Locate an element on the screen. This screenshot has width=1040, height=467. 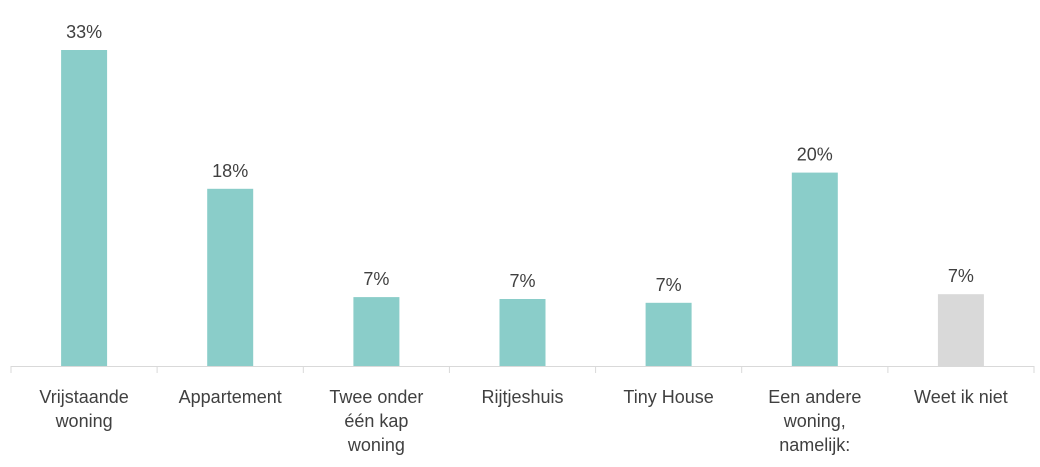
value-label-5: 7% is located at coordinates (669, 285).